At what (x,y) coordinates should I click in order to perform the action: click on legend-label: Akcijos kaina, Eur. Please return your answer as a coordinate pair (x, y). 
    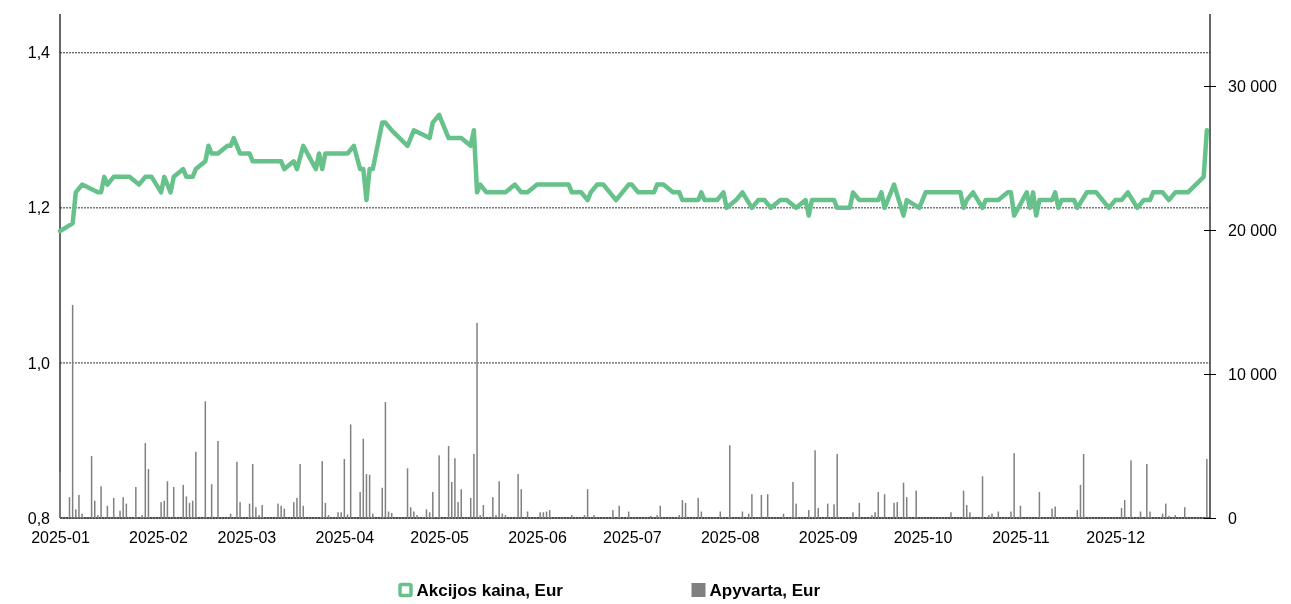
    Looking at the image, I should click on (490, 590).